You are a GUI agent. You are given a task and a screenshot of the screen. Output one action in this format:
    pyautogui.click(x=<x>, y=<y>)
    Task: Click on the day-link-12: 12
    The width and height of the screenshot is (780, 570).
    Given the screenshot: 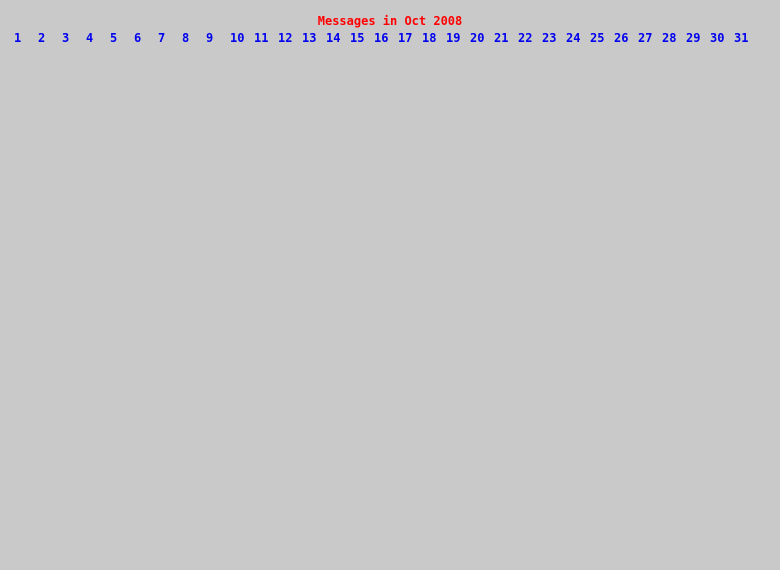 What is the action you would take?
    pyautogui.click(x=285, y=38)
    